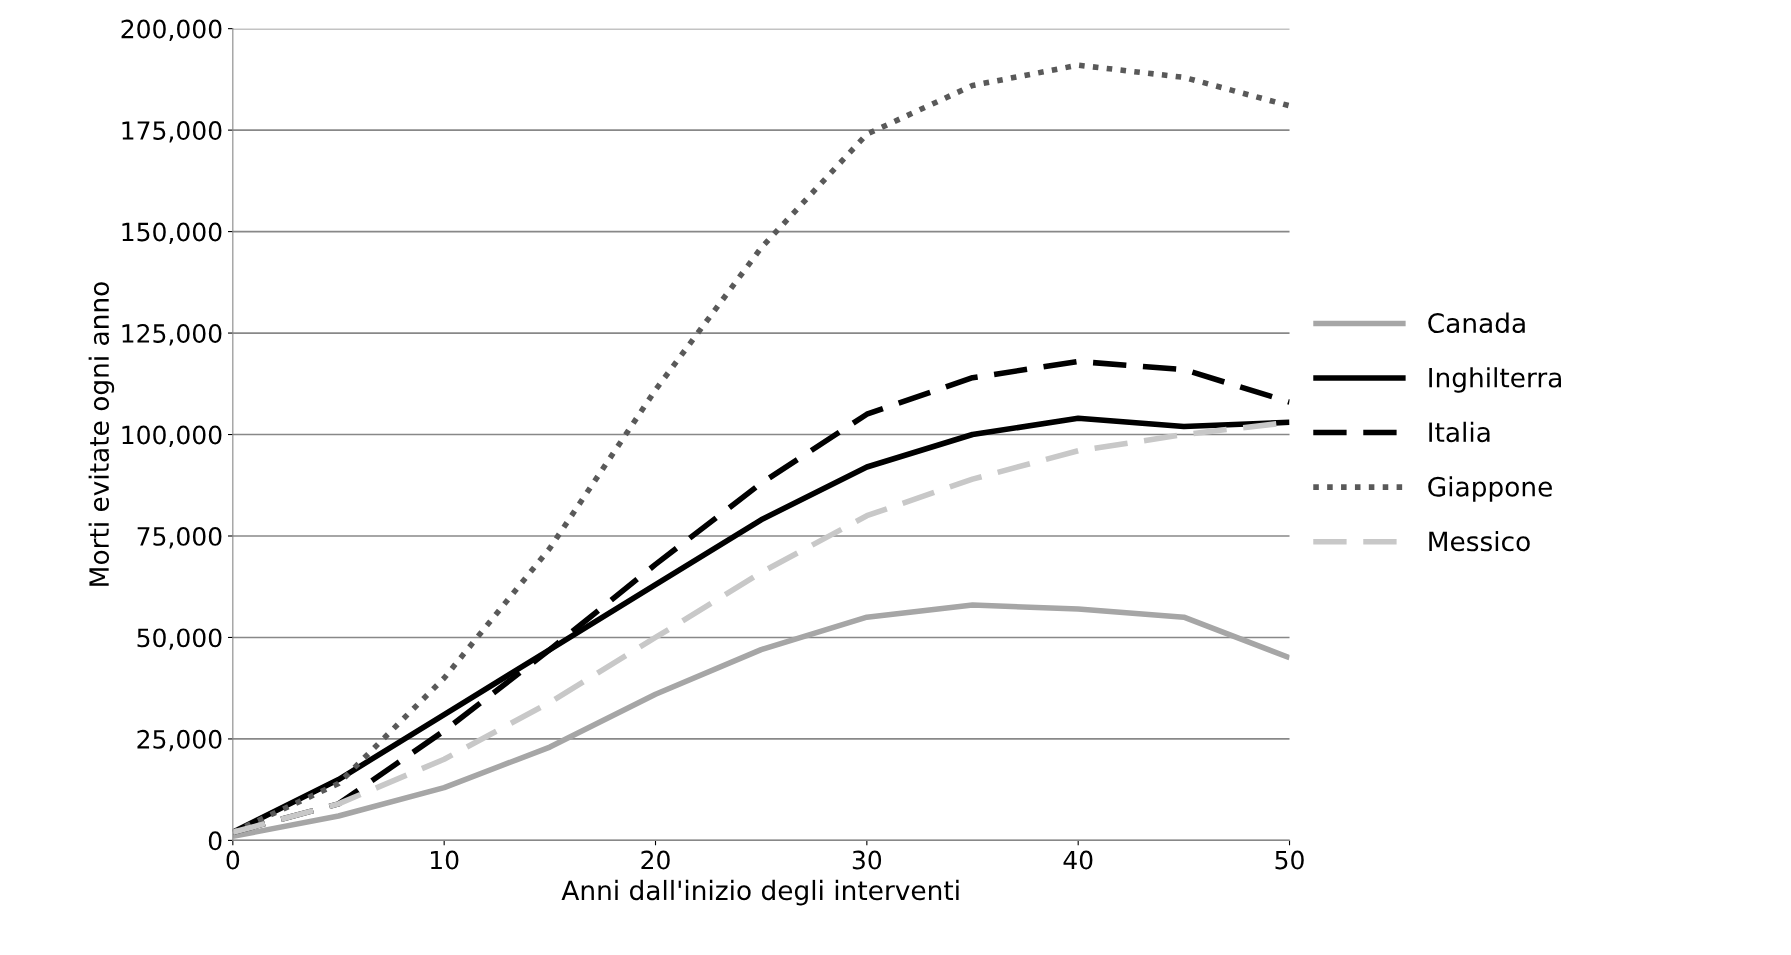  Describe the element at coordinates (179, 639) in the screenshot. I see `y-tick-label: 50,000` at that location.